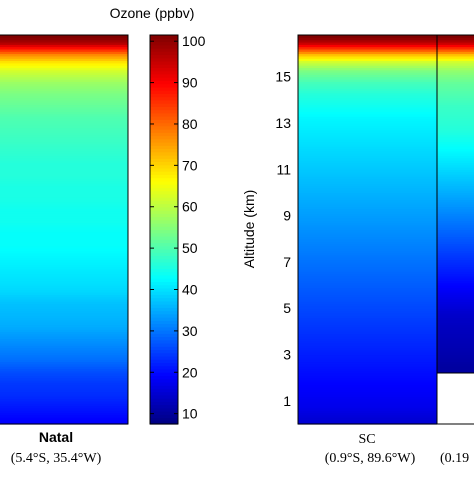 The image size is (474, 479). What do you see at coordinates (190, 83) in the screenshot?
I see `colorbar-tick-label: 90` at bounding box center [190, 83].